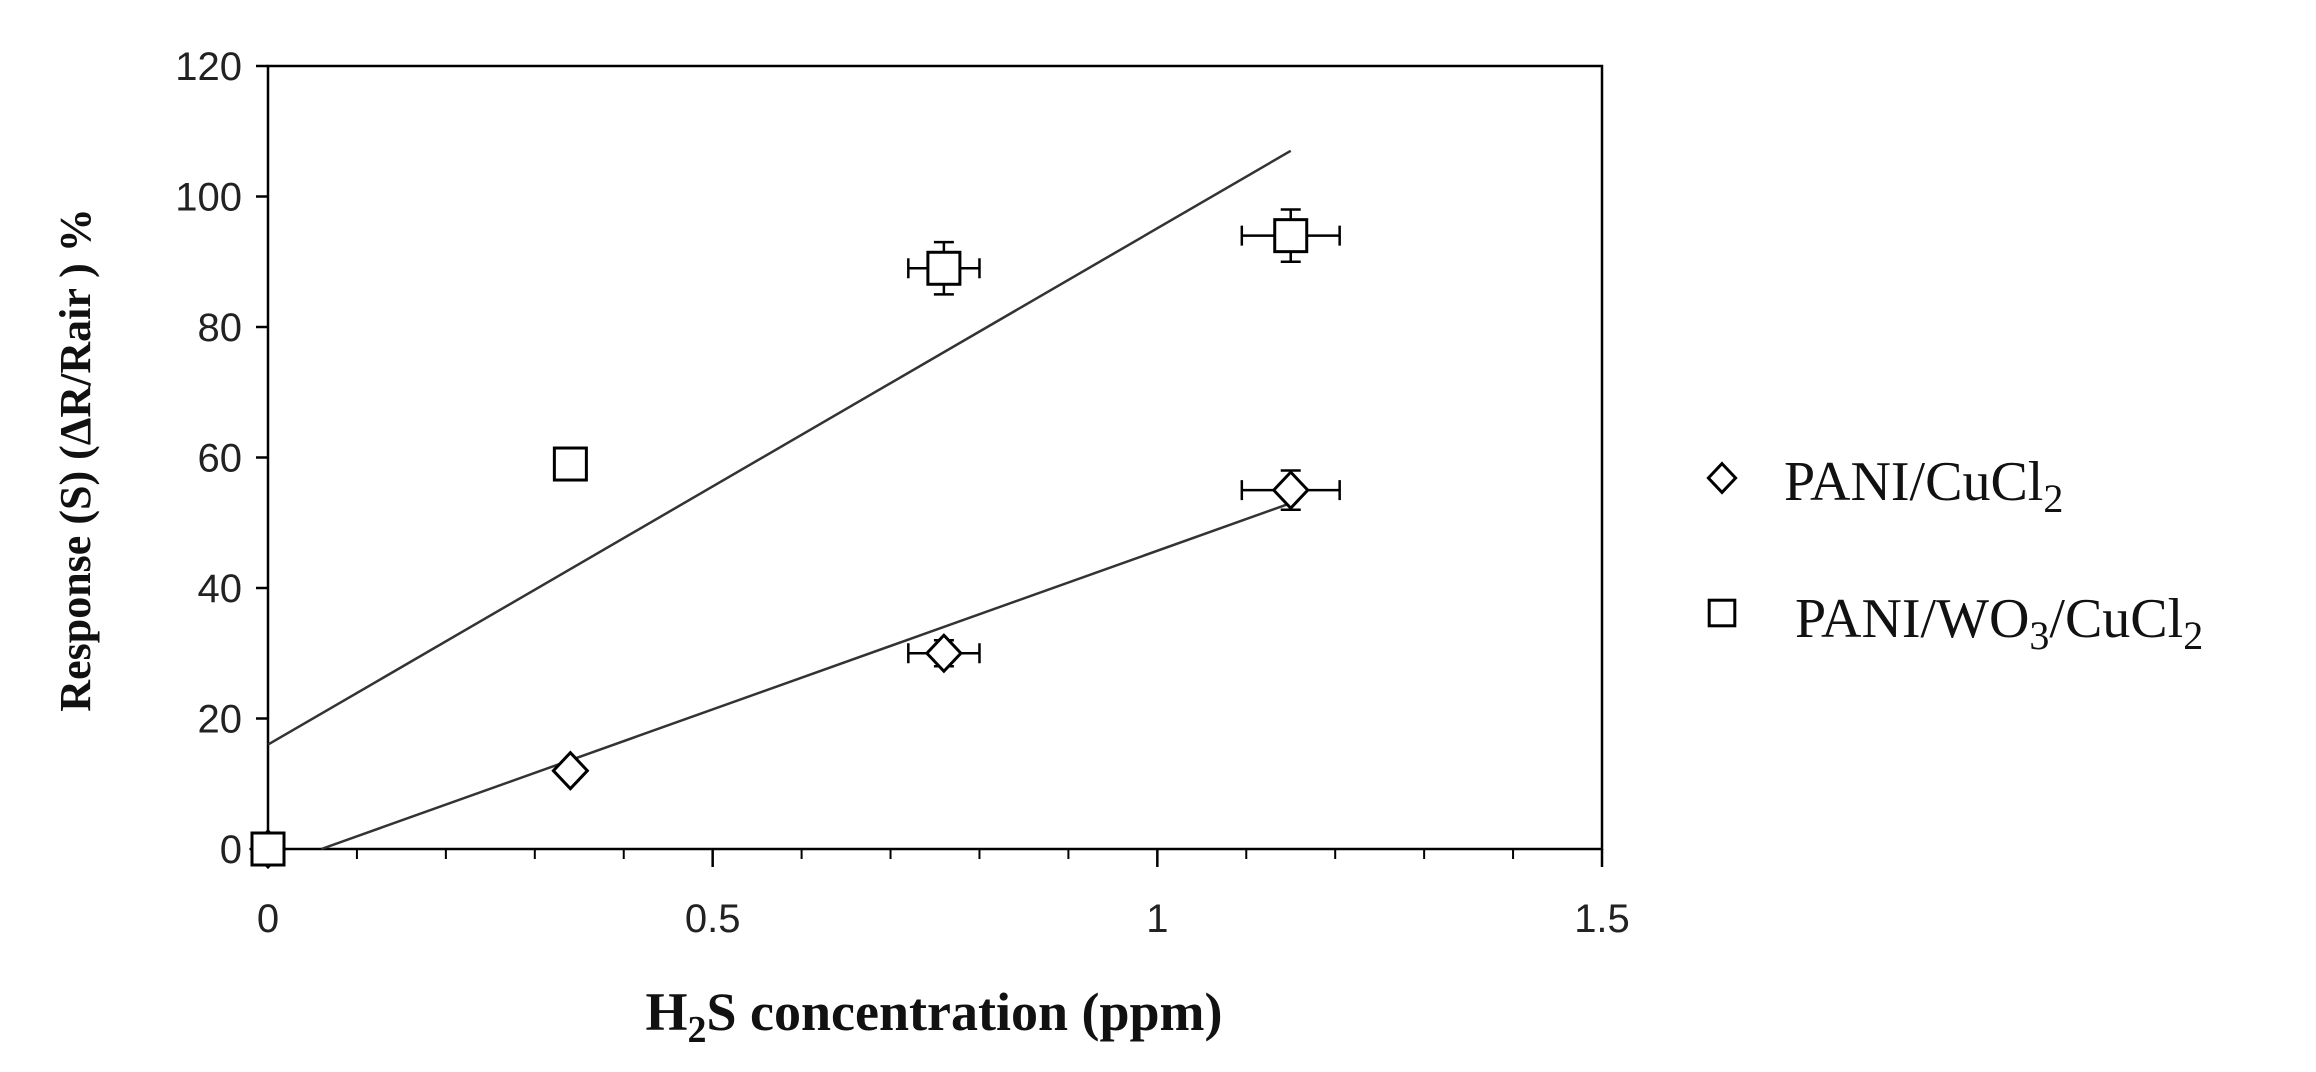 The height and width of the screenshot is (1072, 2316). What do you see at coordinates (1722, 613) in the screenshot?
I see `legend-marker-wo3` at bounding box center [1722, 613].